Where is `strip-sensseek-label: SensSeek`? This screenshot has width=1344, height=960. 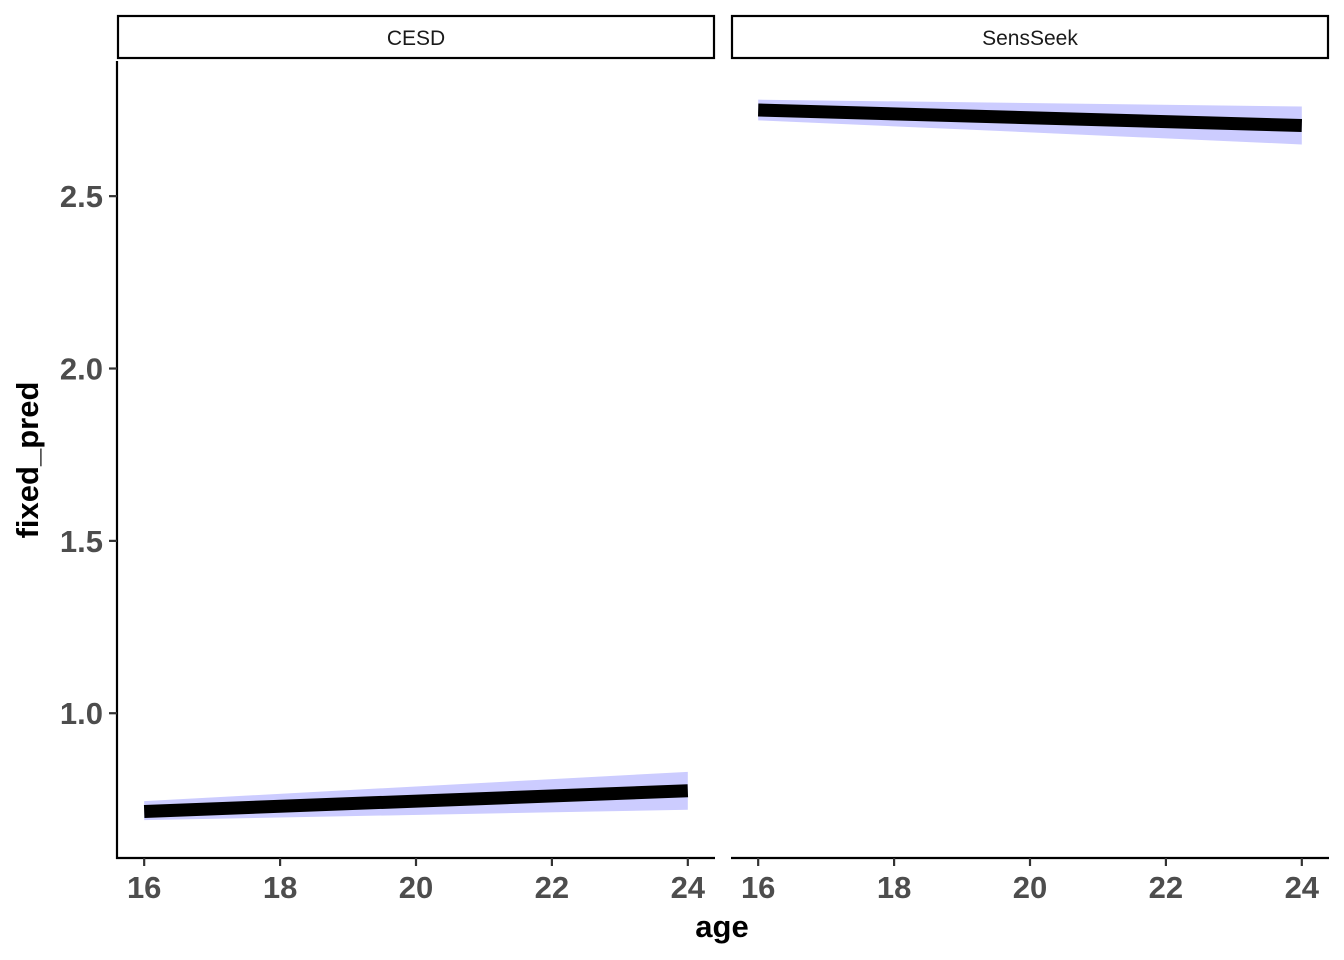 strip-sensseek-label: SensSeek is located at coordinates (1030, 38).